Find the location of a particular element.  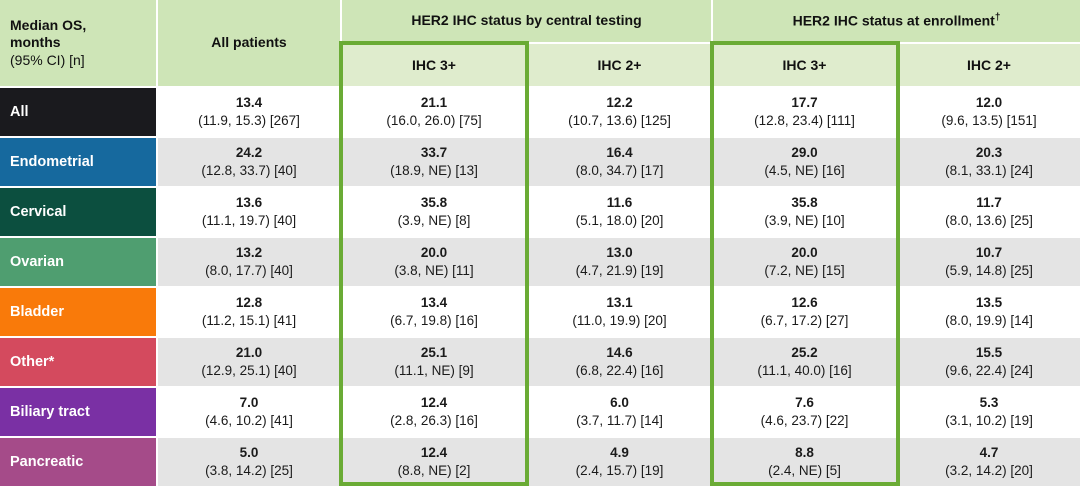

cell-biliary-ihc3-central: 12.4 (2.8, 26.3) [16] is located at coordinates (434, 412).